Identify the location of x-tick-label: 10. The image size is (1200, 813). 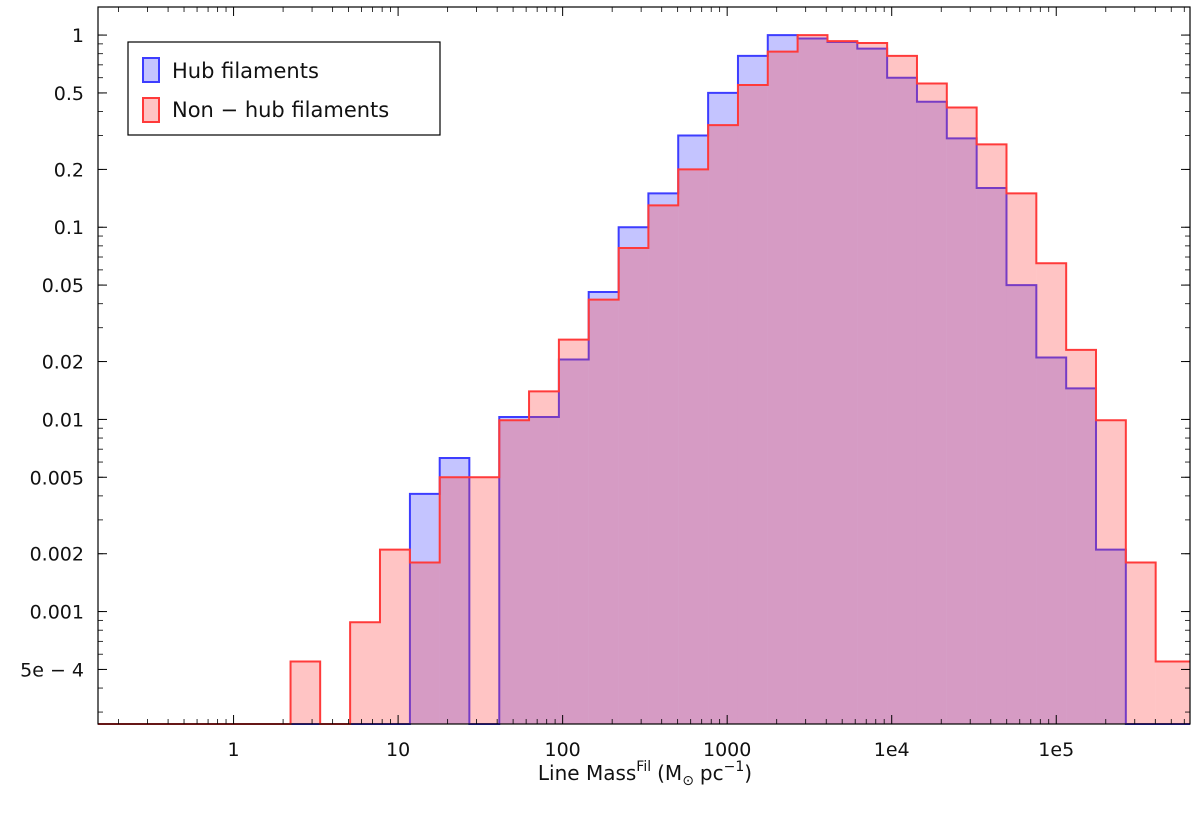
(398, 750).